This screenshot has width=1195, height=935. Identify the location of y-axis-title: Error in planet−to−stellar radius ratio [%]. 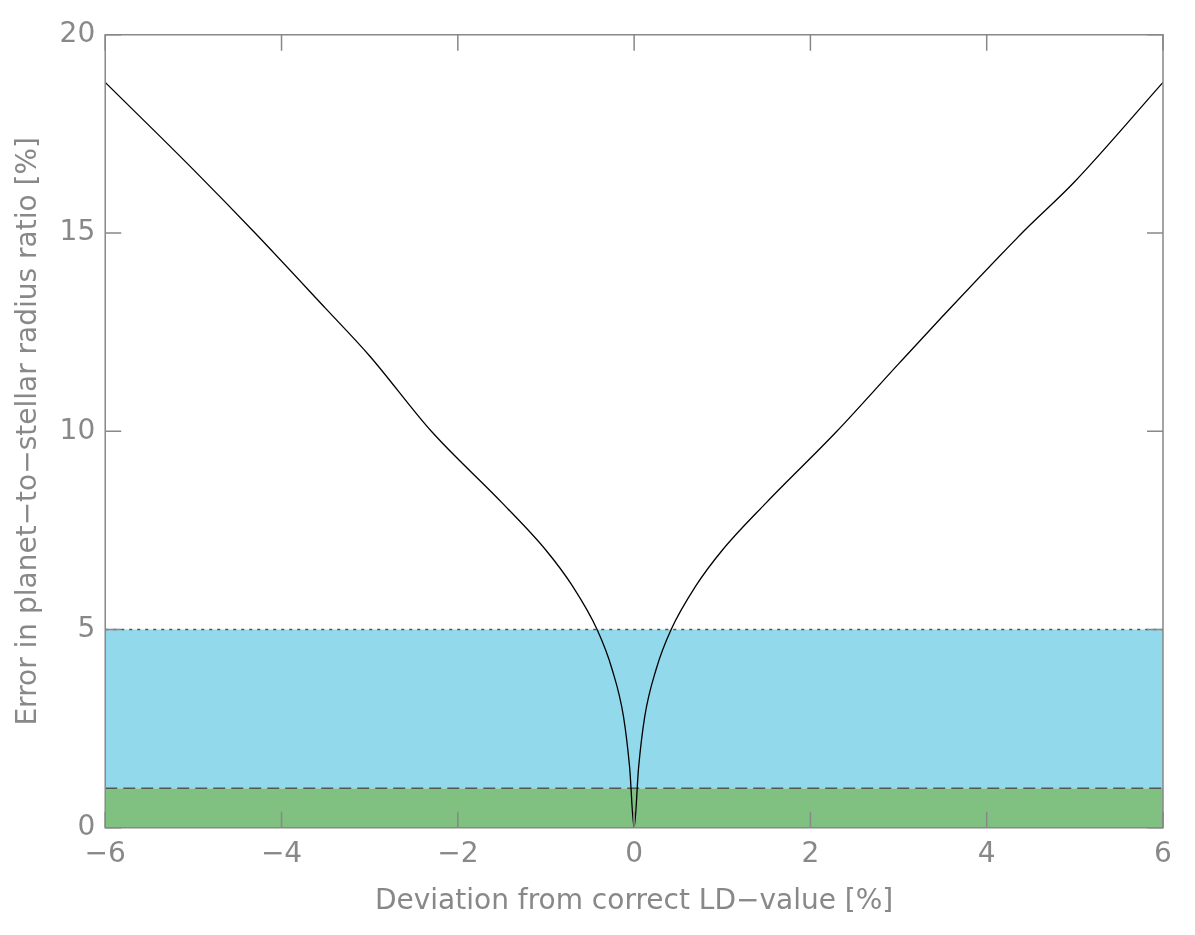
(27, 431).